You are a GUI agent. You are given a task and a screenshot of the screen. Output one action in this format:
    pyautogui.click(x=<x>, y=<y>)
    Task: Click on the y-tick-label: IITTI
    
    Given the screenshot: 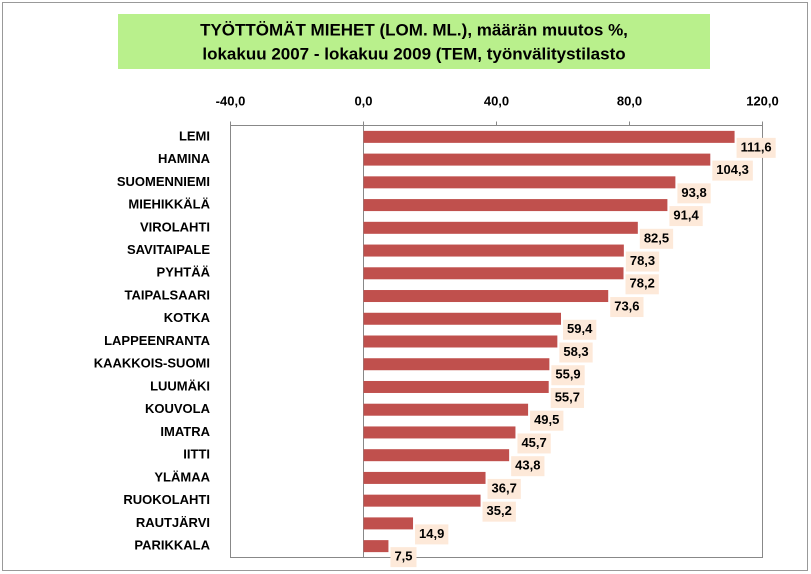 What is the action you would take?
    pyautogui.click(x=196, y=454)
    